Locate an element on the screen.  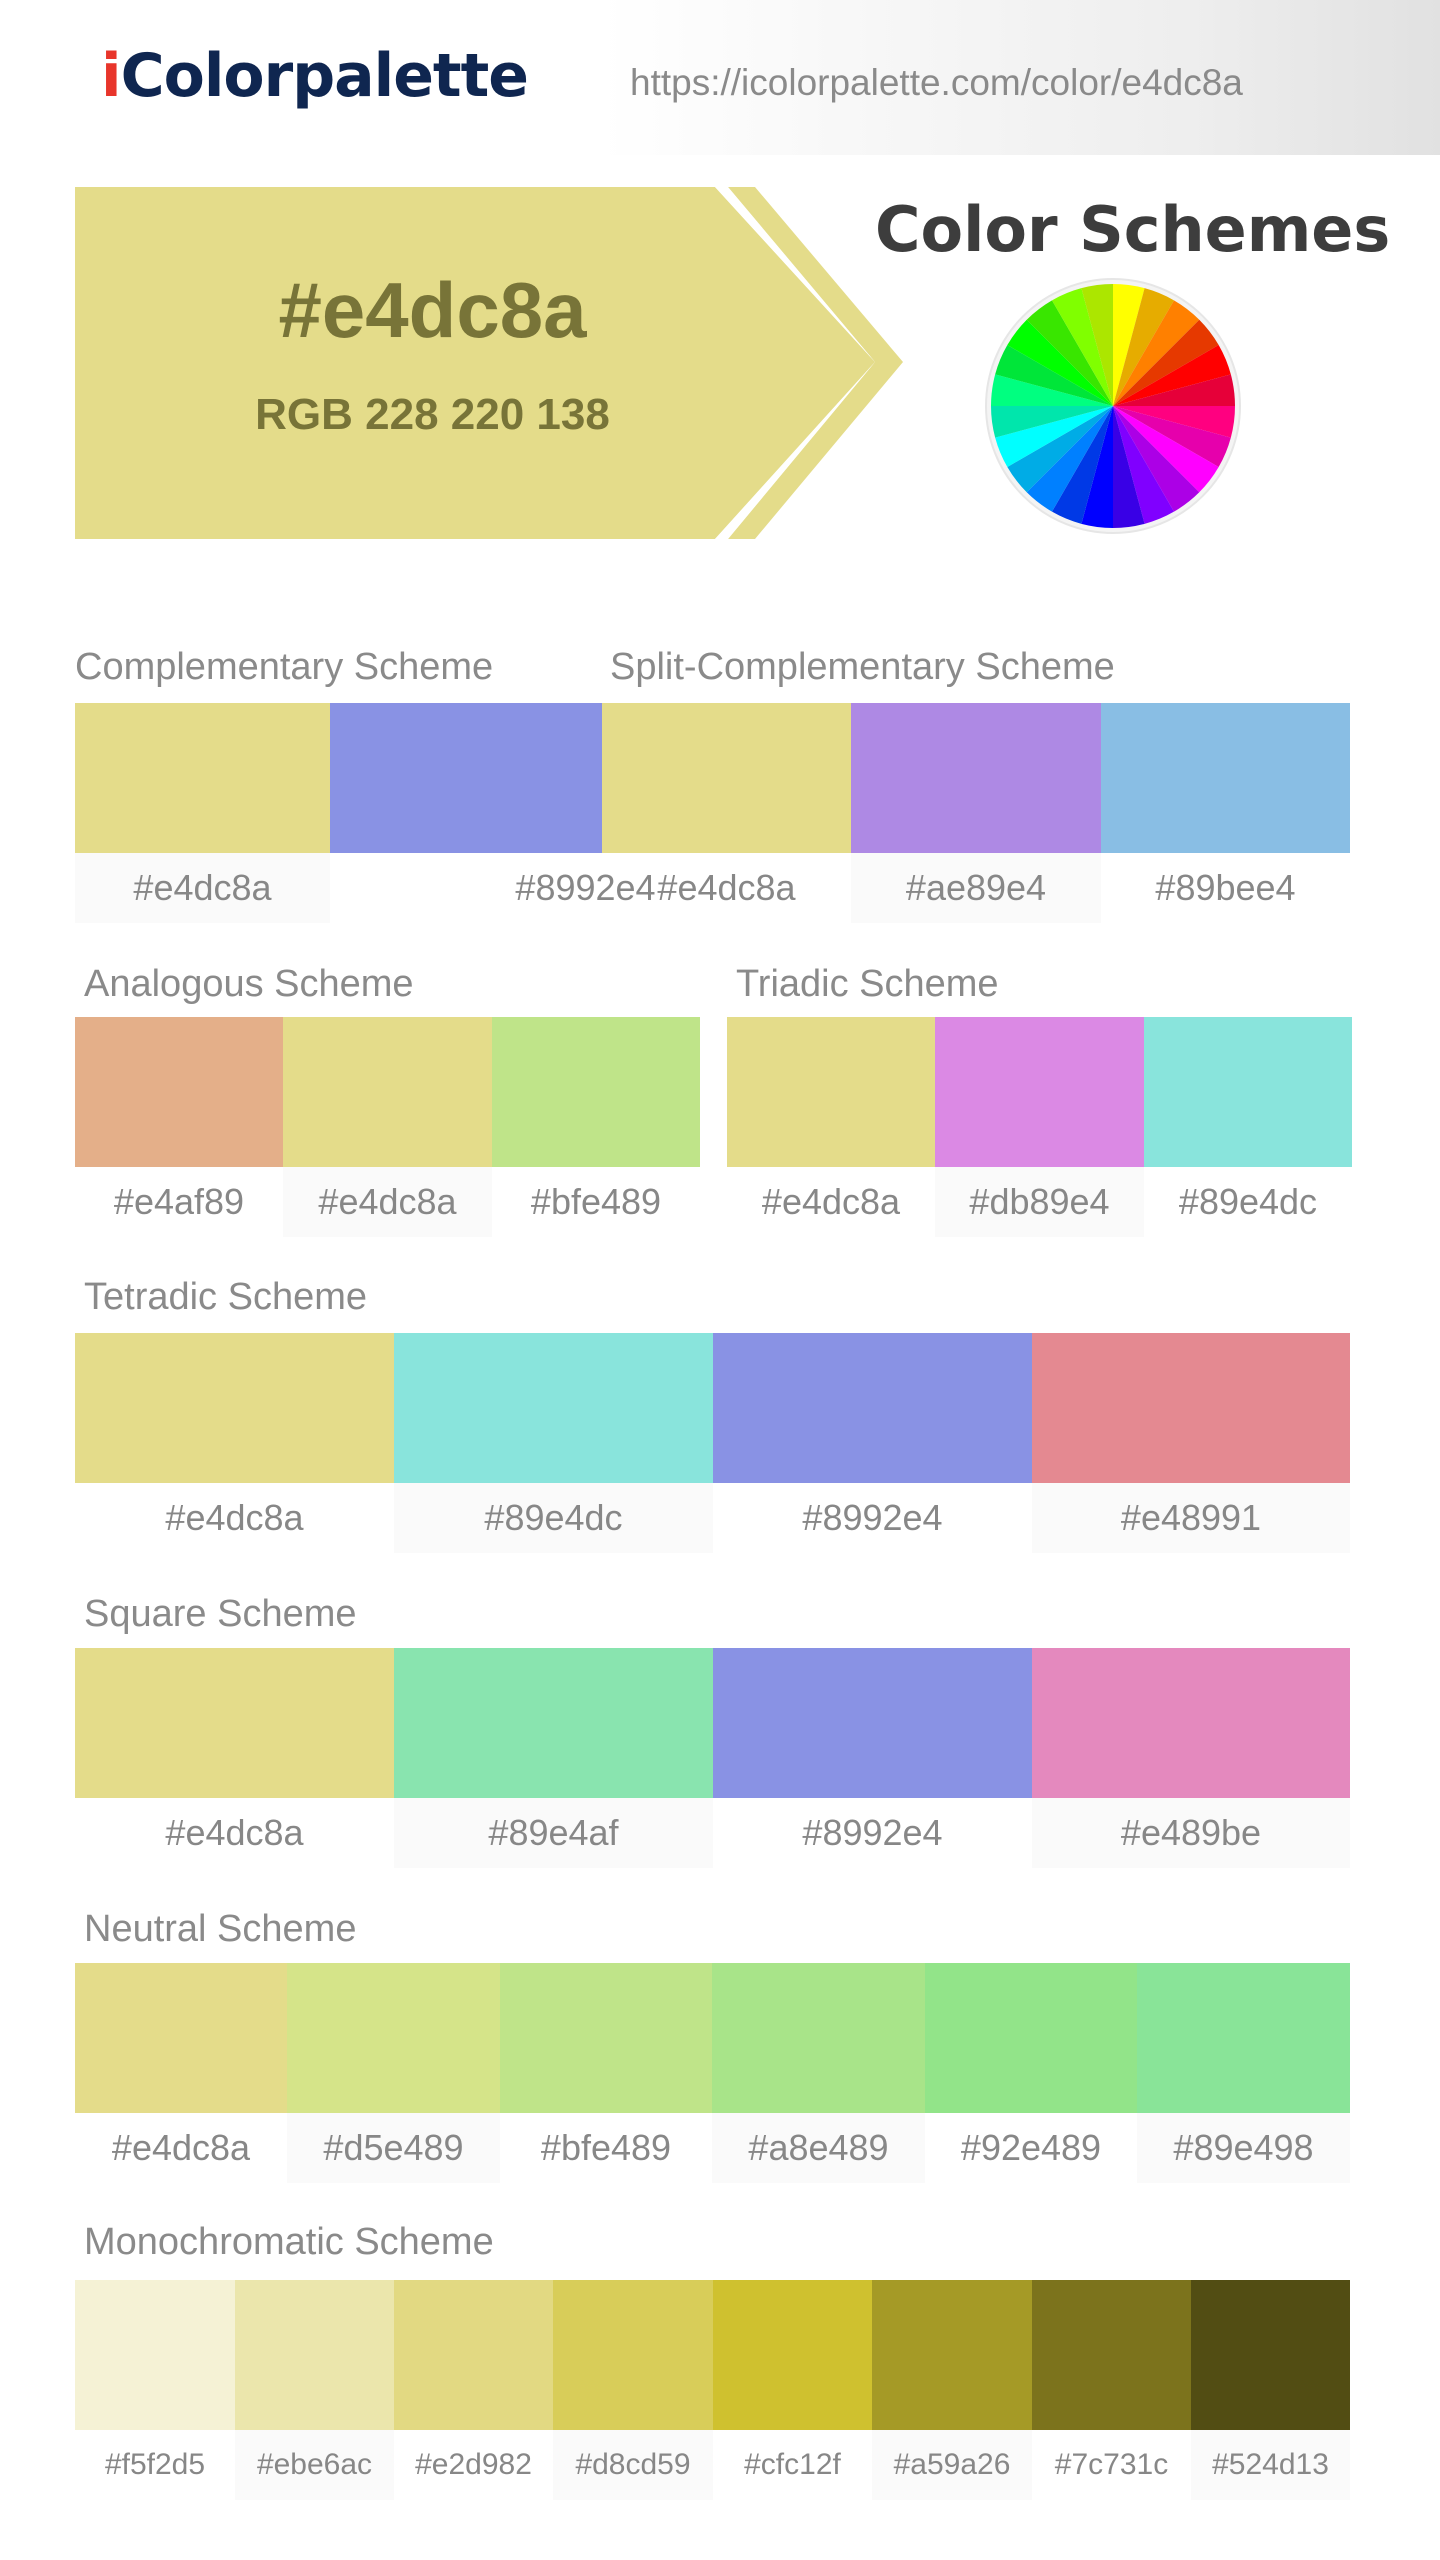
color-swatch: #a8e489 is located at coordinates (818, 2073).